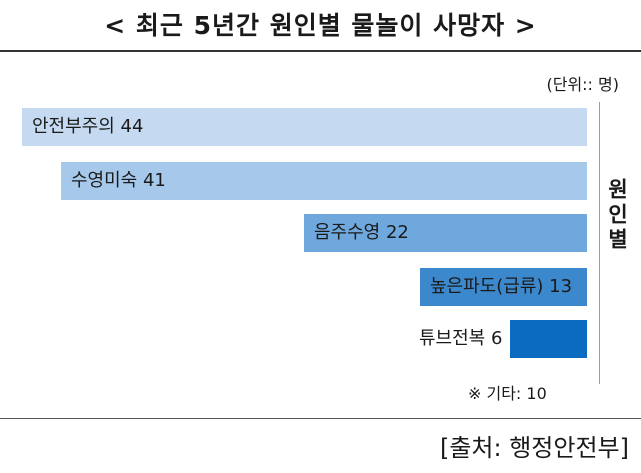 This screenshot has width=641, height=473. Describe the element at coordinates (320, 51) in the screenshot. I see `title-divider` at that location.